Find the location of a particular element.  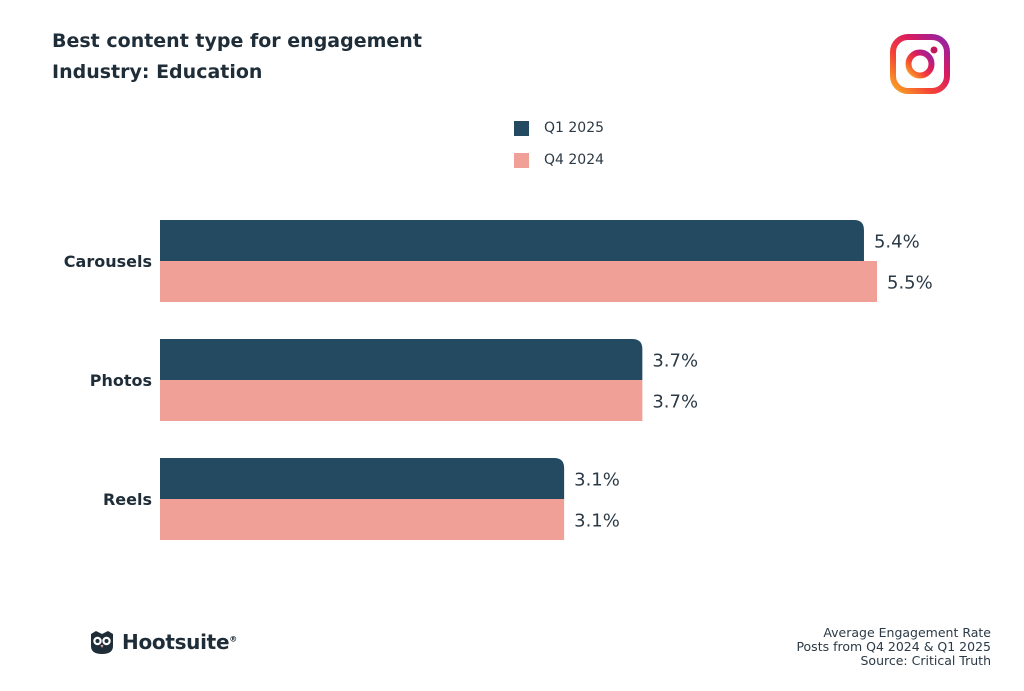

bar-q1-2025-carousels is located at coordinates (512, 240).